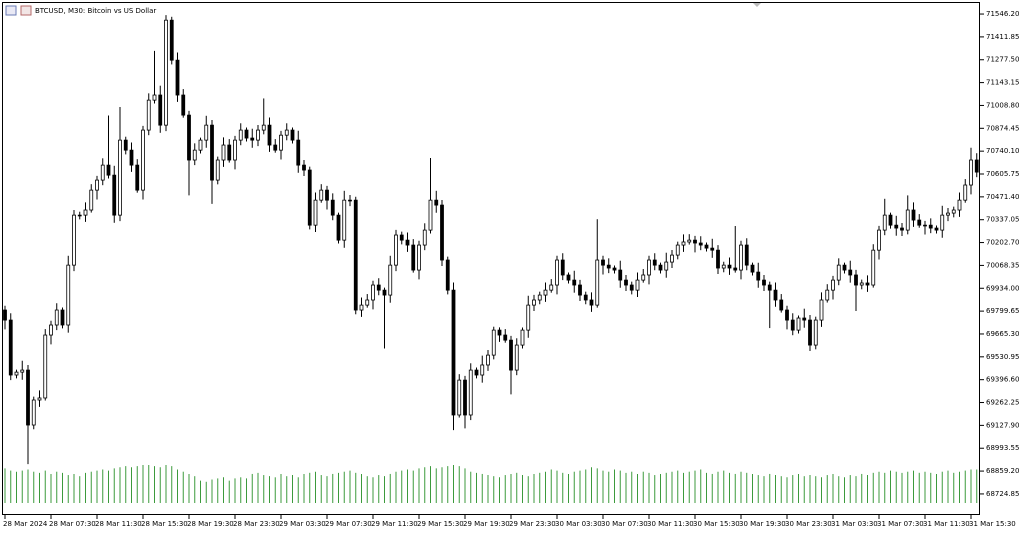  Describe the element at coordinates (164, 524) in the screenshot. I see `x-tick-label: 28 Mar 15:30` at that location.